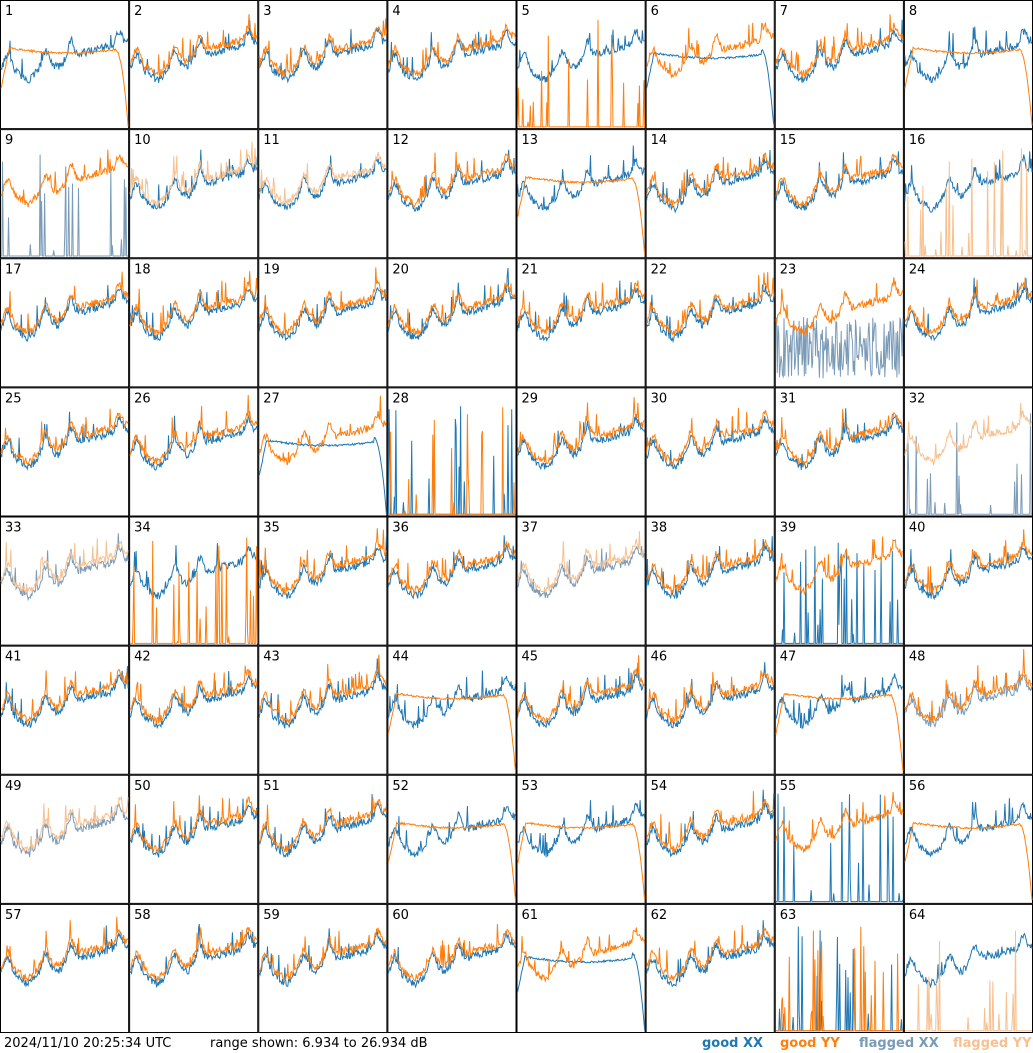 The height and width of the screenshot is (1053, 1033). Describe the element at coordinates (400, 528) in the screenshot. I see `panel-label: 36` at that location.